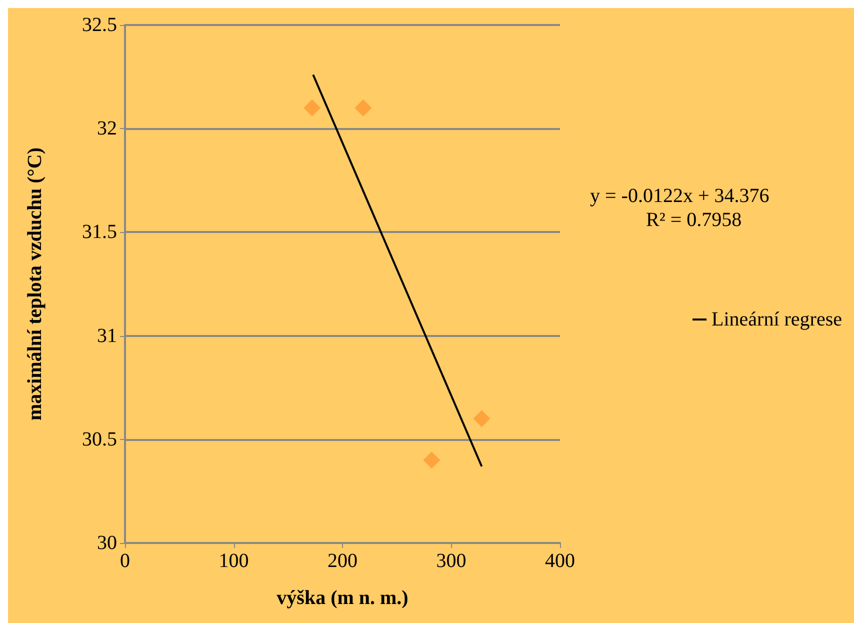 The height and width of the screenshot is (623, 854). Describe the element at coordinates (451, 561) in the screenshot. I see `x-tick-label: 300` at that location.